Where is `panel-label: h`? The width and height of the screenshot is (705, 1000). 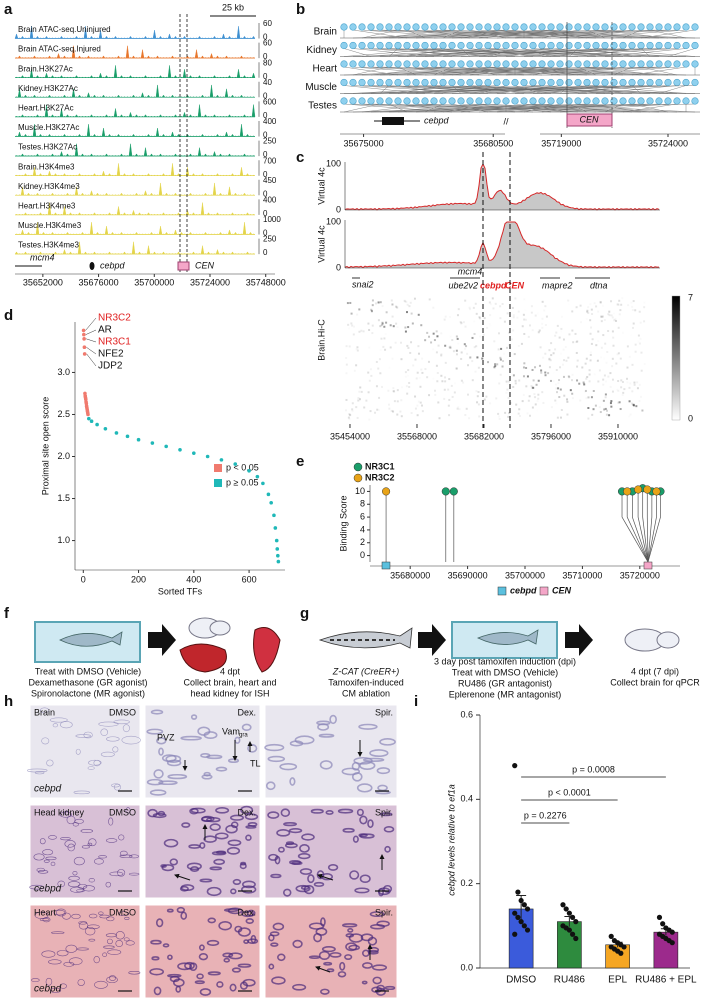 panel-label: h is located at coordinates (8, 701).